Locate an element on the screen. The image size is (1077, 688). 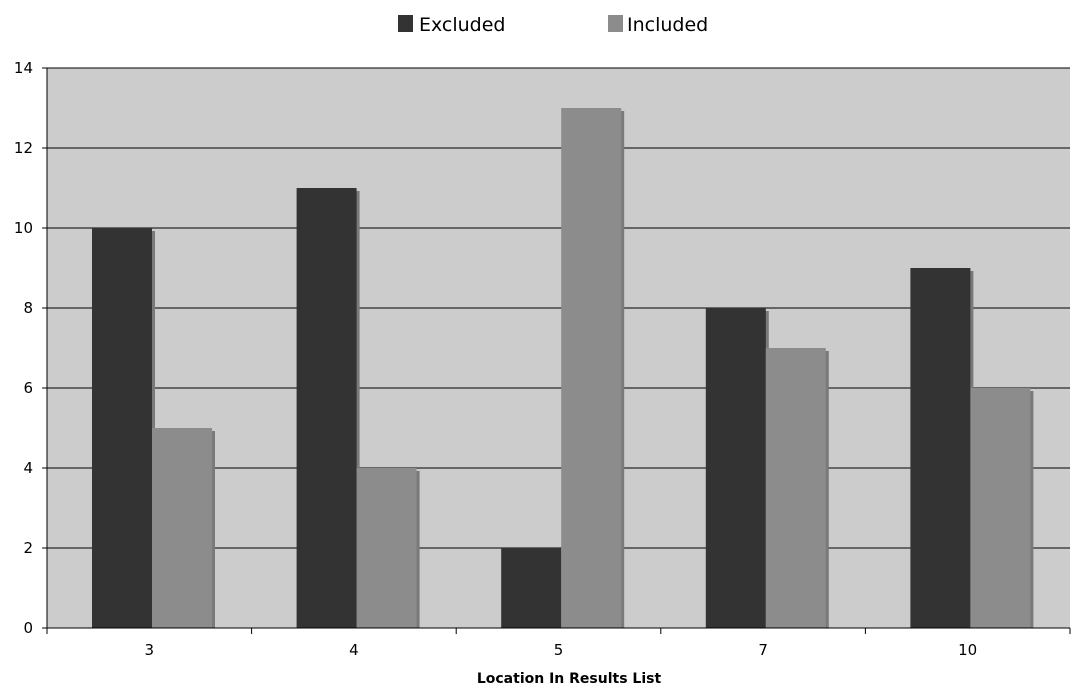
legend-swatch-excluded is located at coordinates (405, 23).